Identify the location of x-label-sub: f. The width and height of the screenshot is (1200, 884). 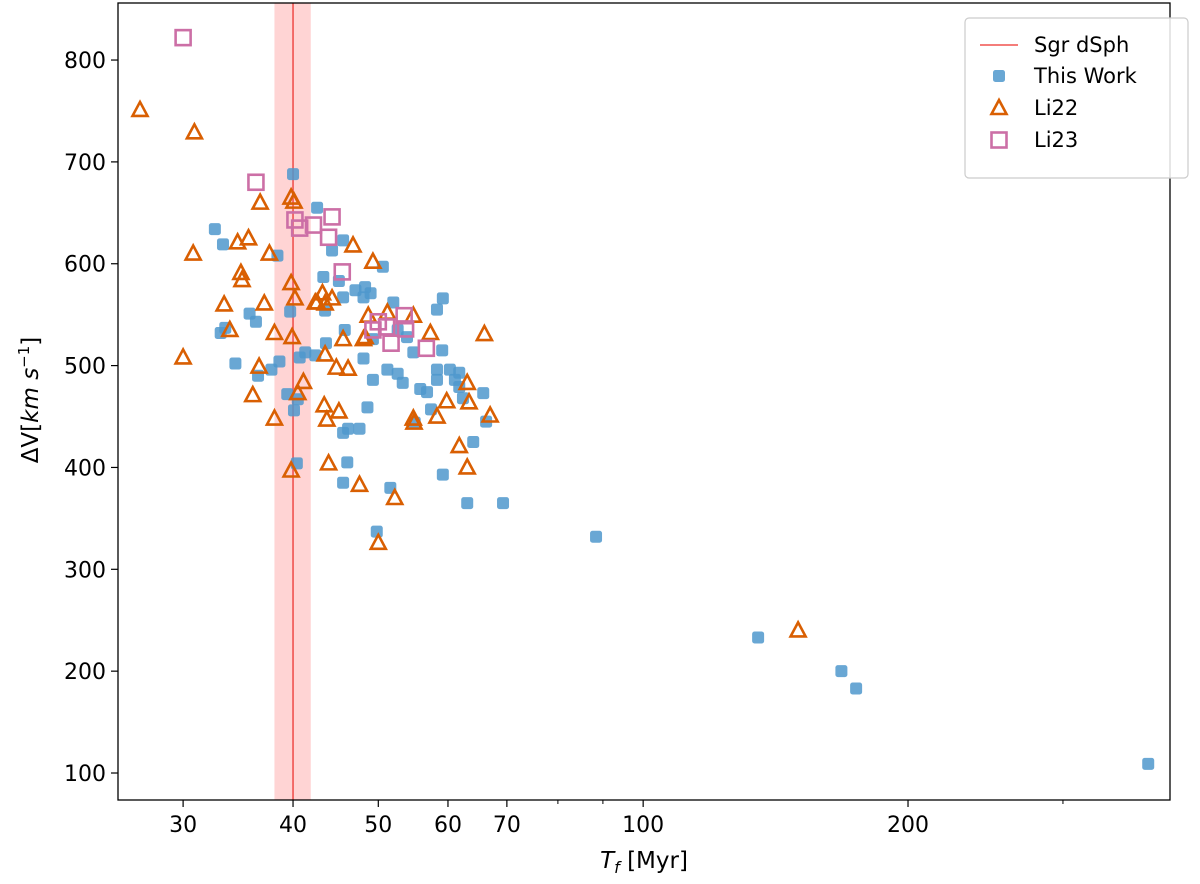
(618, 867).